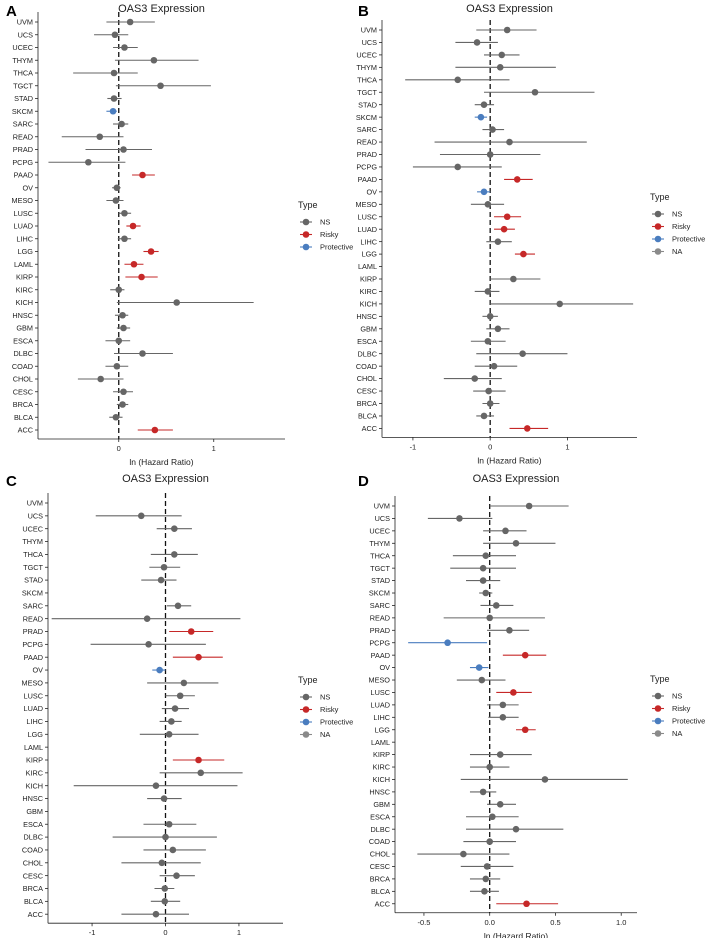 This screenshot has width=705, height=938. I want to click on x-axis-title-b: ln (Hazard Ratio), so click(509, 460).